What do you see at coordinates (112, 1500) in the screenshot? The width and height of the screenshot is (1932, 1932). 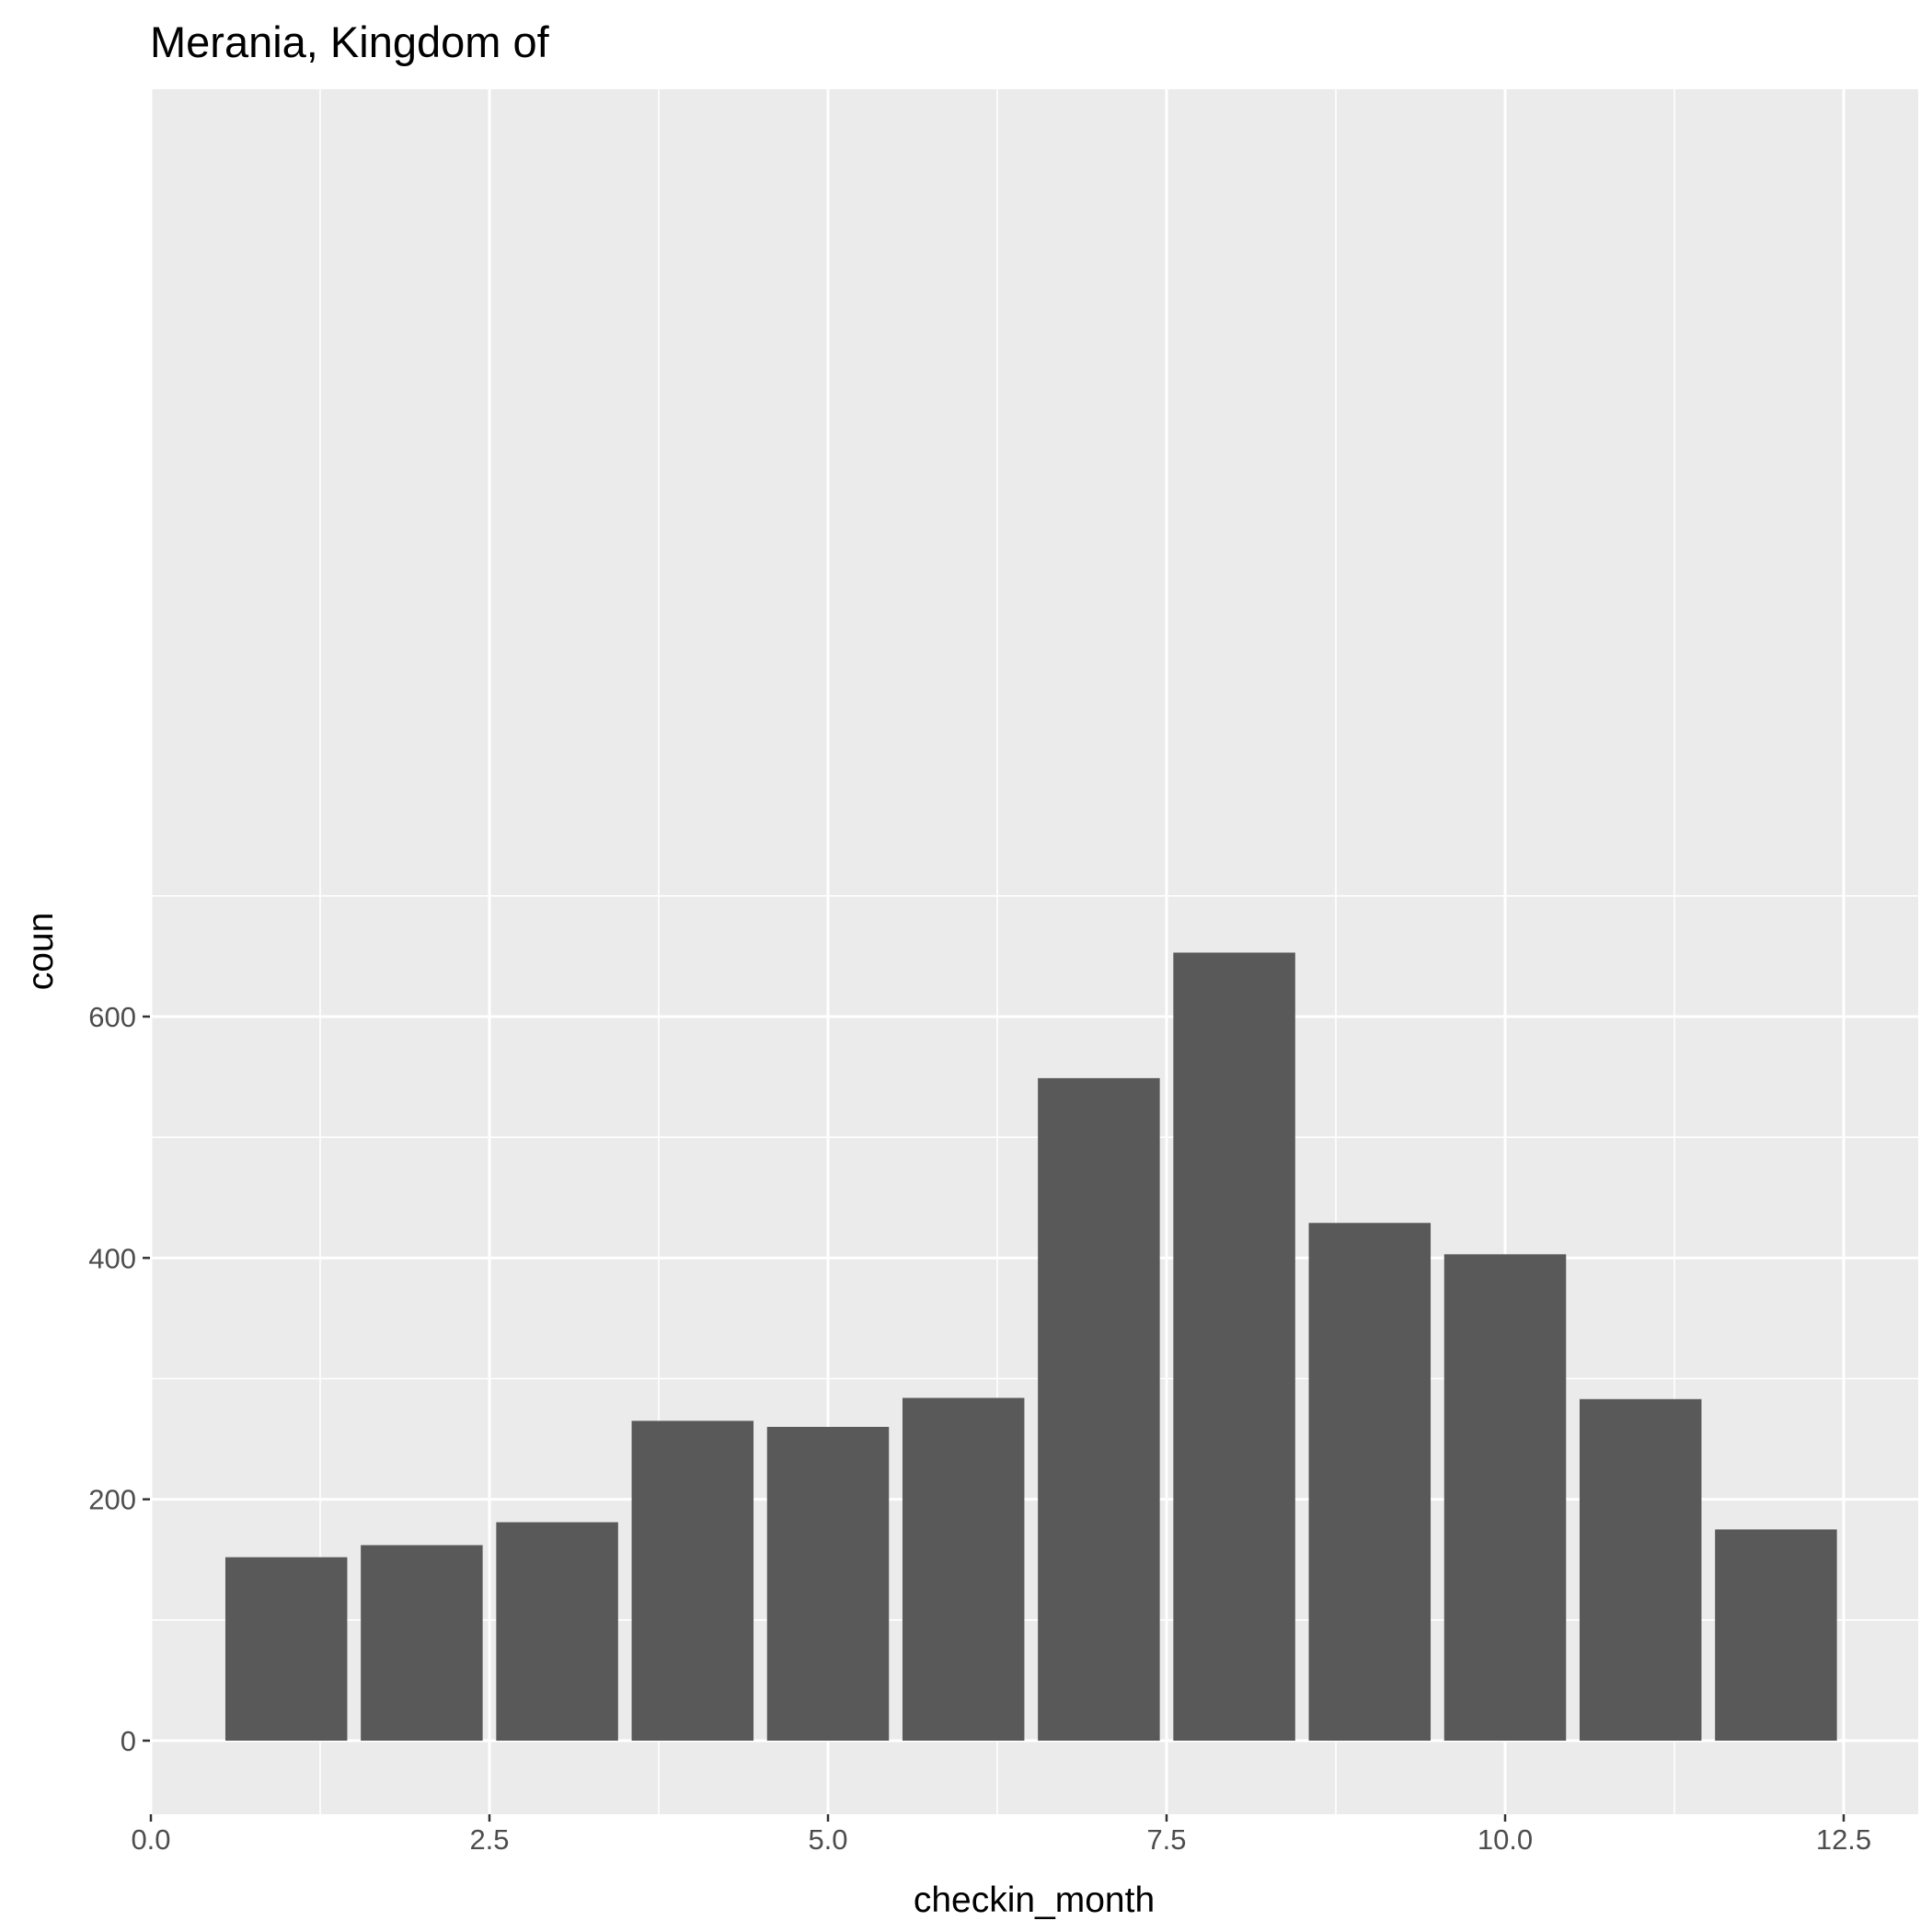 I see `y-tick-label: 200` at bounding box center [112, 1500].